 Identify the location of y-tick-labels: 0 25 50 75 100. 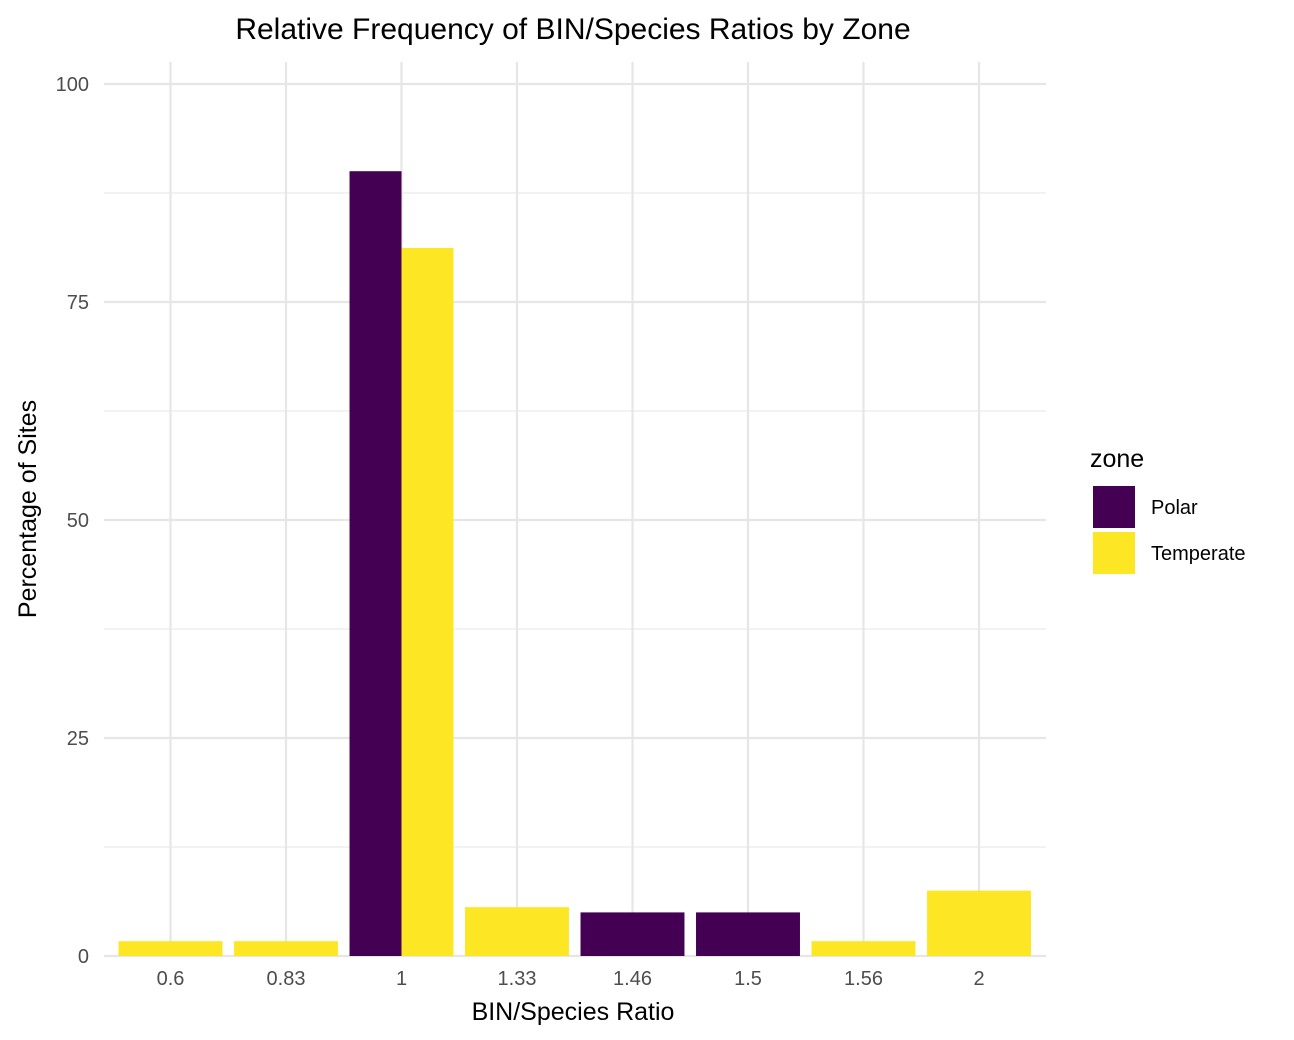
(72, 521).